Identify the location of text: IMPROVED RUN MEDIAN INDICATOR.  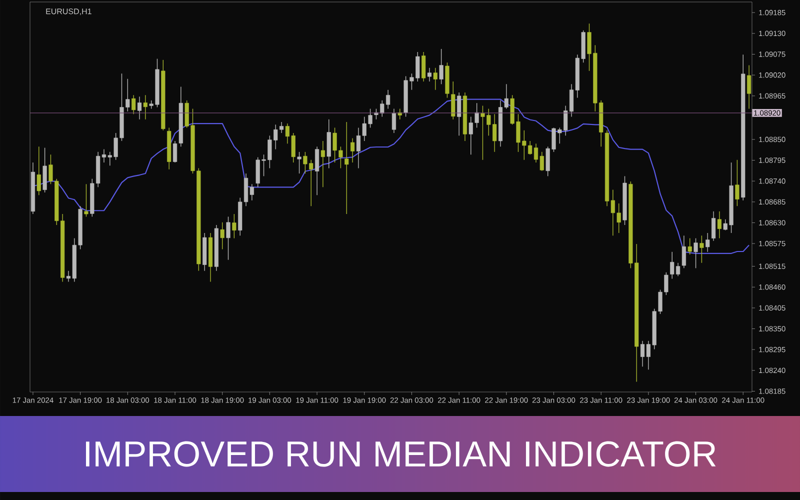
(401, 454).